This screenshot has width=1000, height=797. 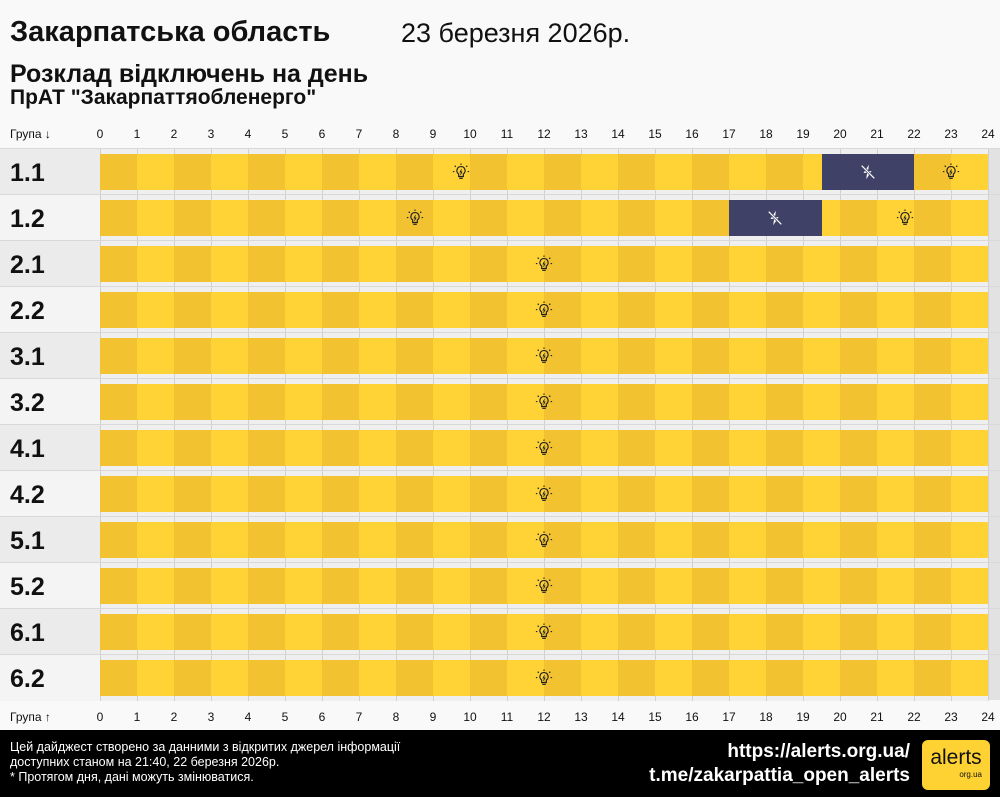 I want to click on hour-tick: 4, so click(x=248, y=717).